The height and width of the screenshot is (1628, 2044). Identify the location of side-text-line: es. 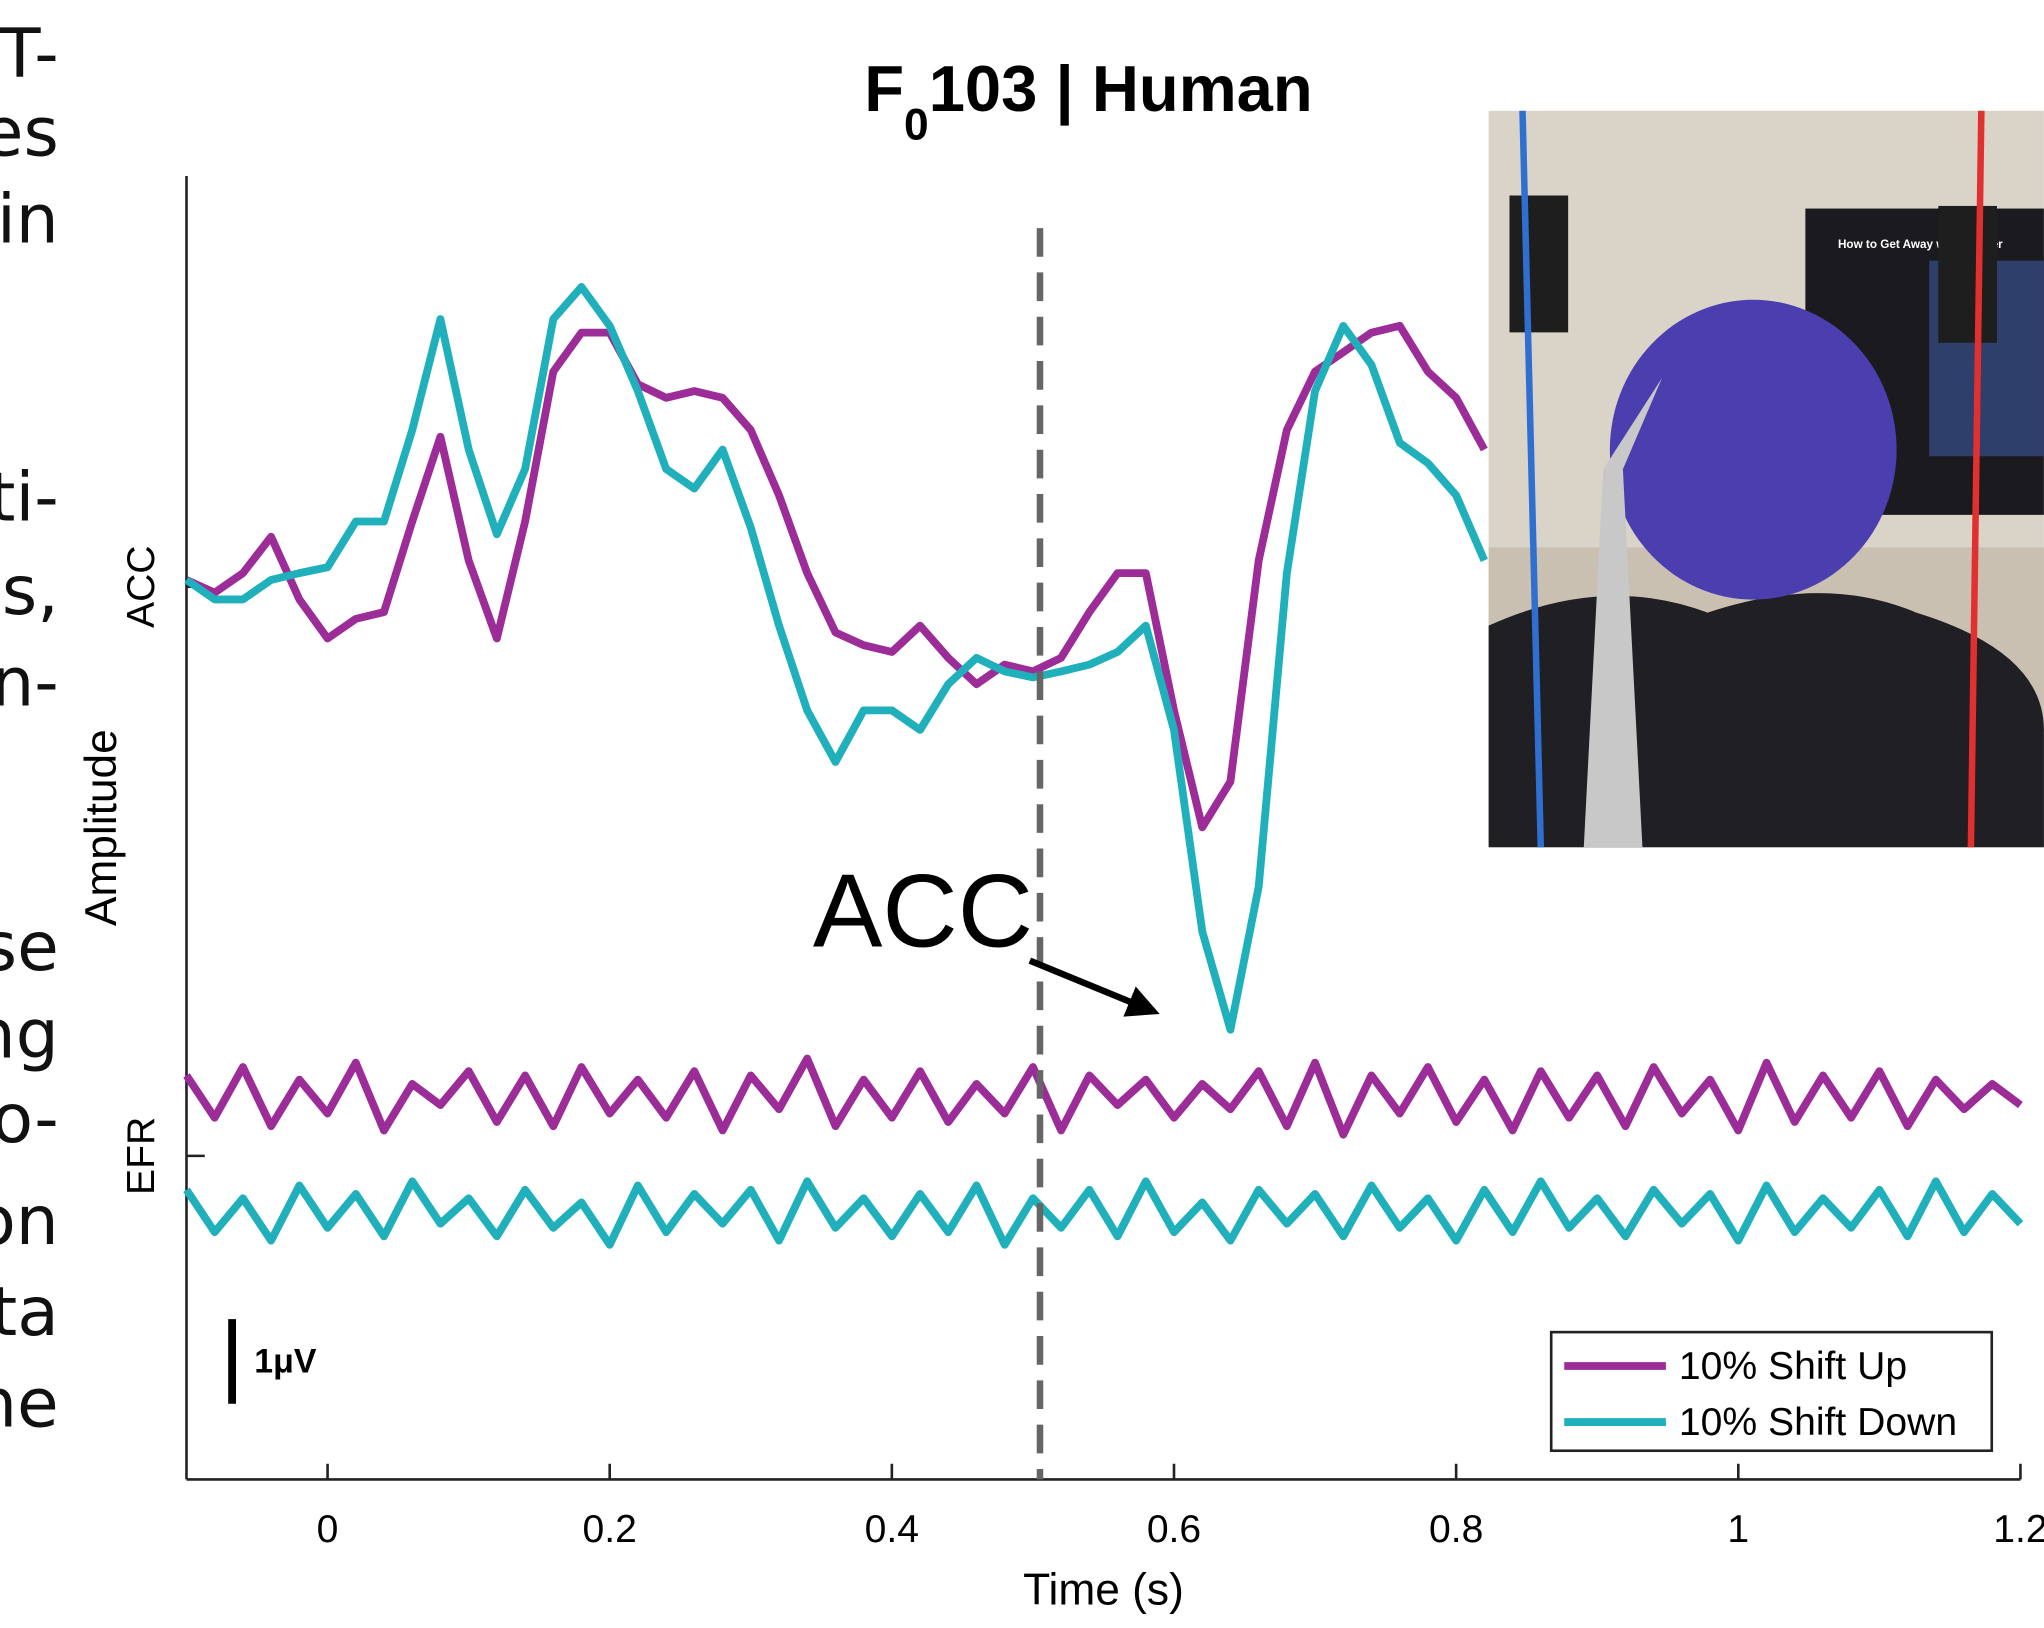
(29, 131).